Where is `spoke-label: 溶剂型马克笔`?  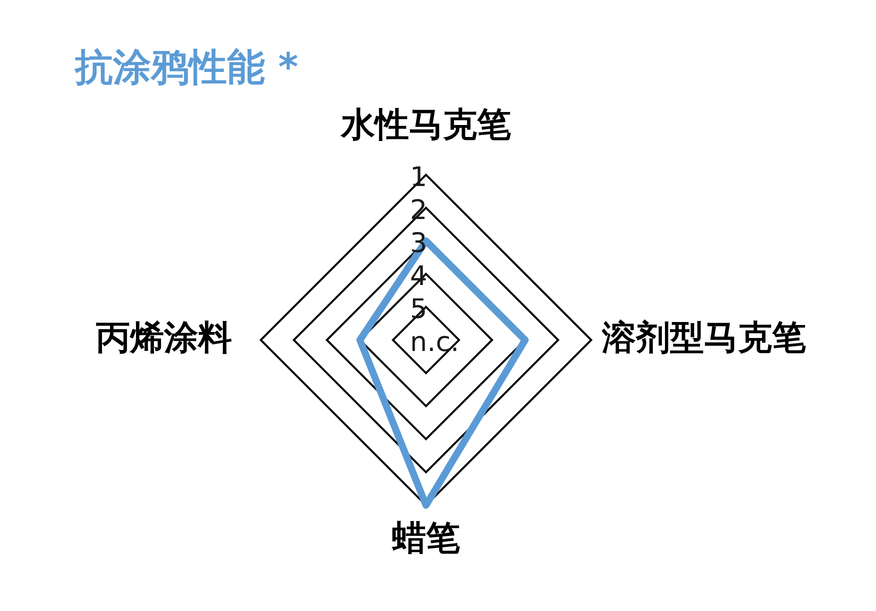 spoke-label: 溶剂型马克笔 is located at coordinates (703, 338).